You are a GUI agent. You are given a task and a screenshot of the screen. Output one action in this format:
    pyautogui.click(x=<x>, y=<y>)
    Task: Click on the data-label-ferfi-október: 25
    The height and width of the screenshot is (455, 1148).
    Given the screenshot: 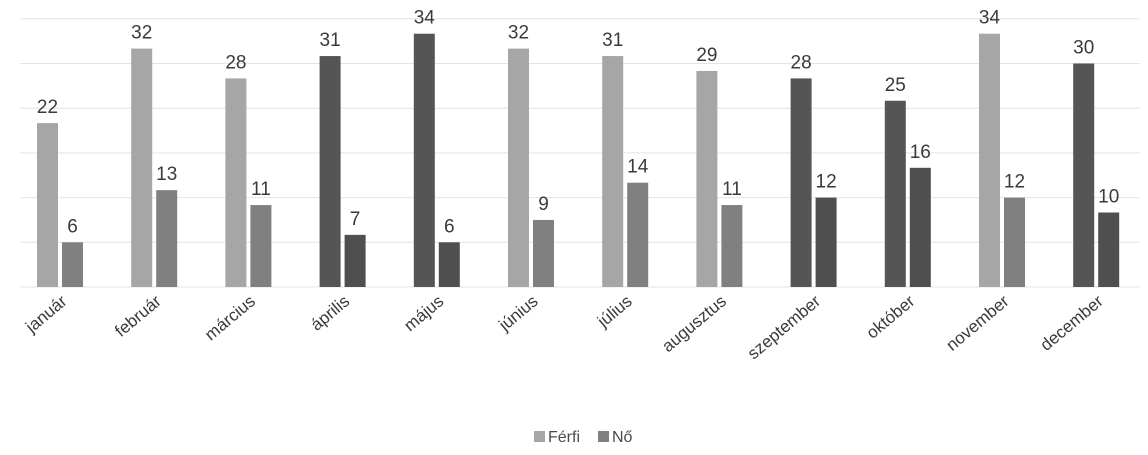 What is the action you would take?
    pyautogui.click(x=895, y=85)
    